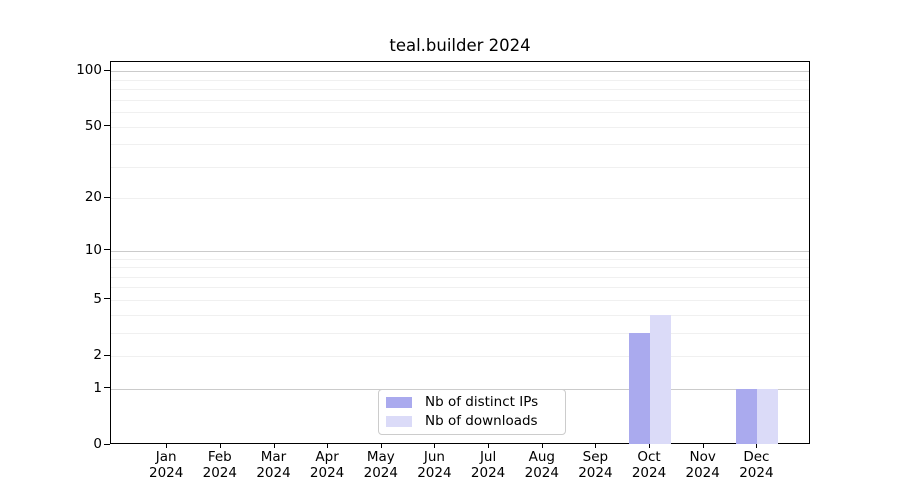 Image resolution: width=900 pixels, height=500 pixels. Describe the element at coordinates (747, 416) in the screenshot. I see `bar-nb-of-distinct-ips-dec-2024` at that location.